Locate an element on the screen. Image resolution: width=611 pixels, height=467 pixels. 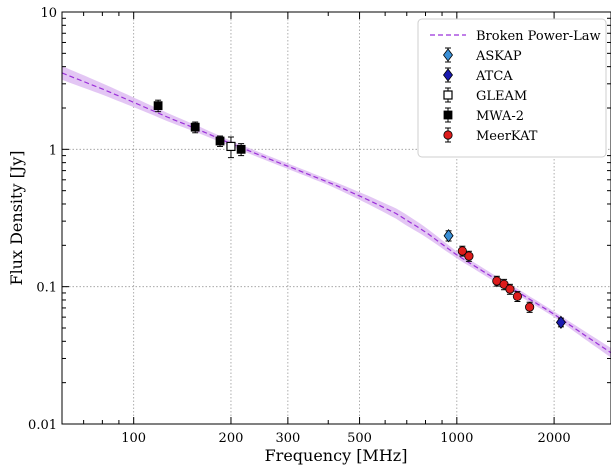
y-tick-label: 0.01 is located at coordinates (42, 425).